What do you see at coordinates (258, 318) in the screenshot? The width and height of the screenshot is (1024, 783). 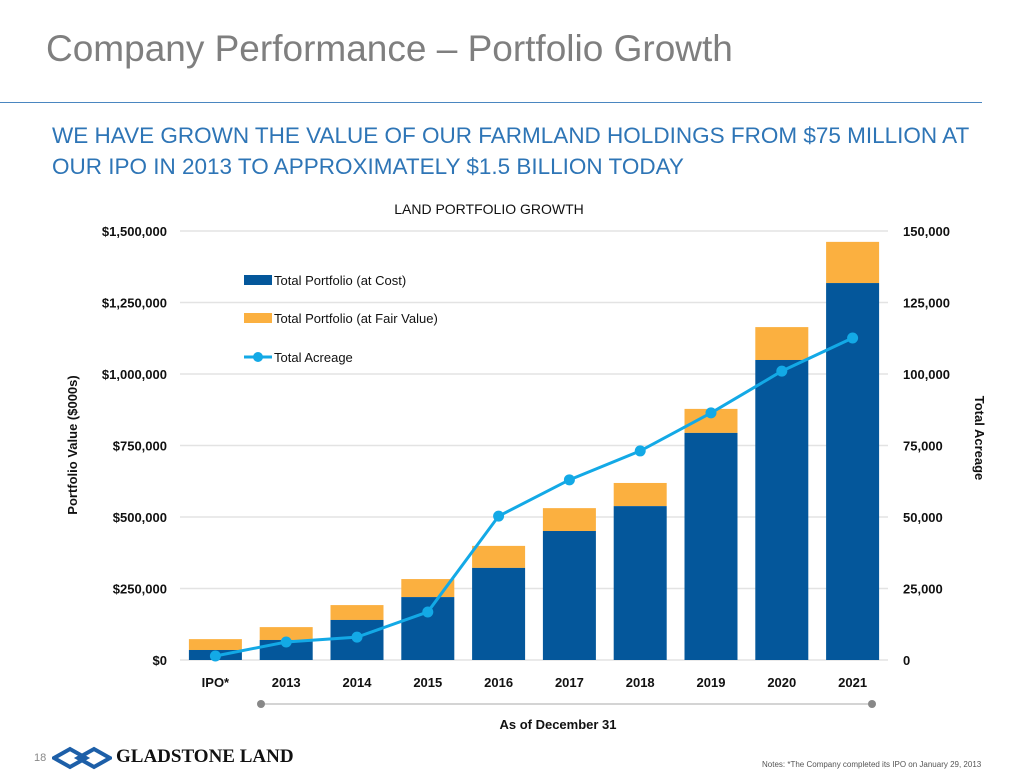 I see `legend-swatch-fair` at bounding box center [258, 318].